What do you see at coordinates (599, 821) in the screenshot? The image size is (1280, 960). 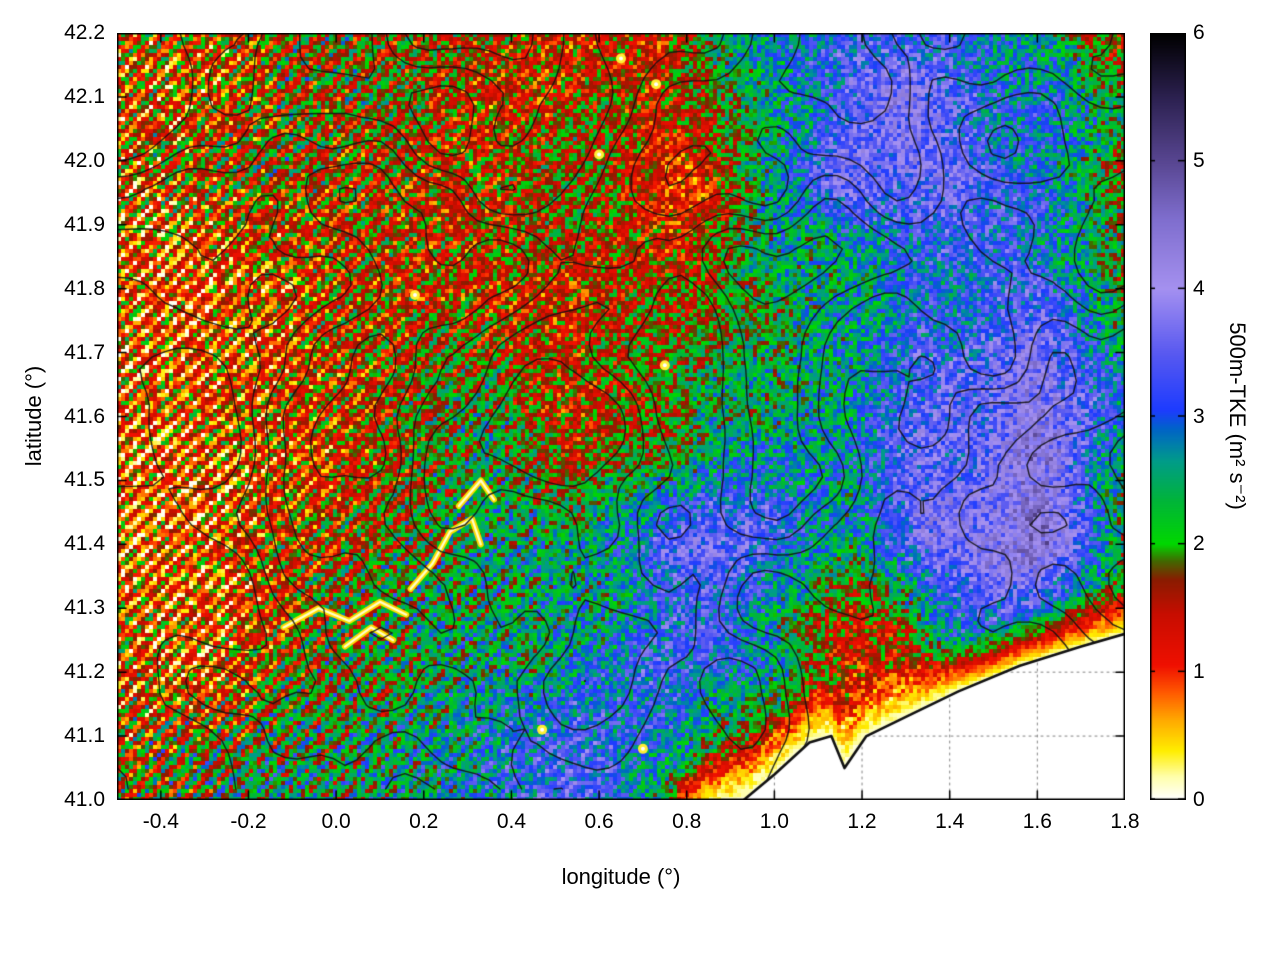 I see `xtick-label: 0.6` at bounding box center [599, 821].